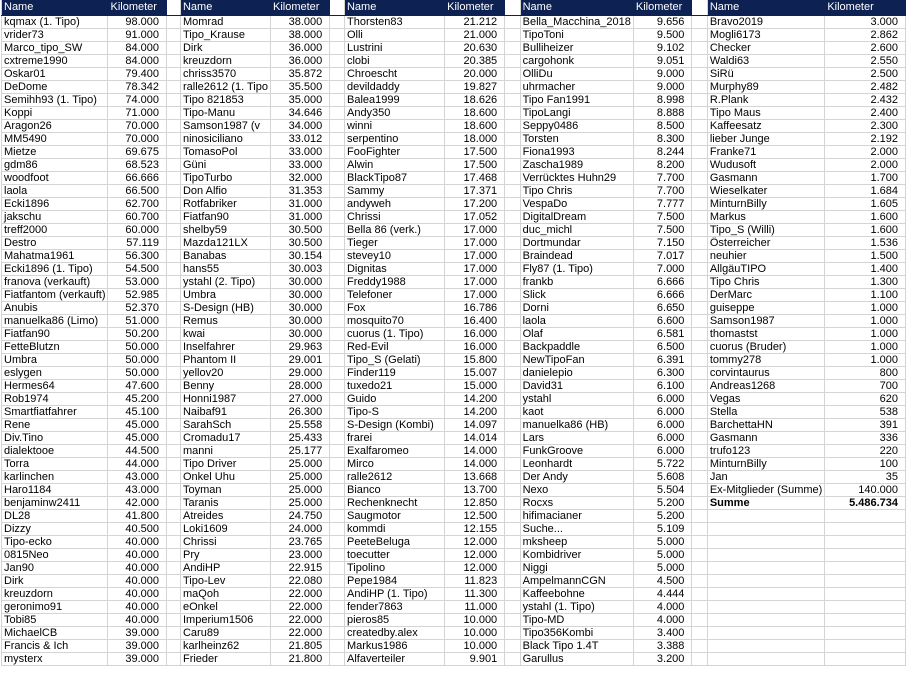  I want to click on kilometer-cell: 800, so click(865, 373).